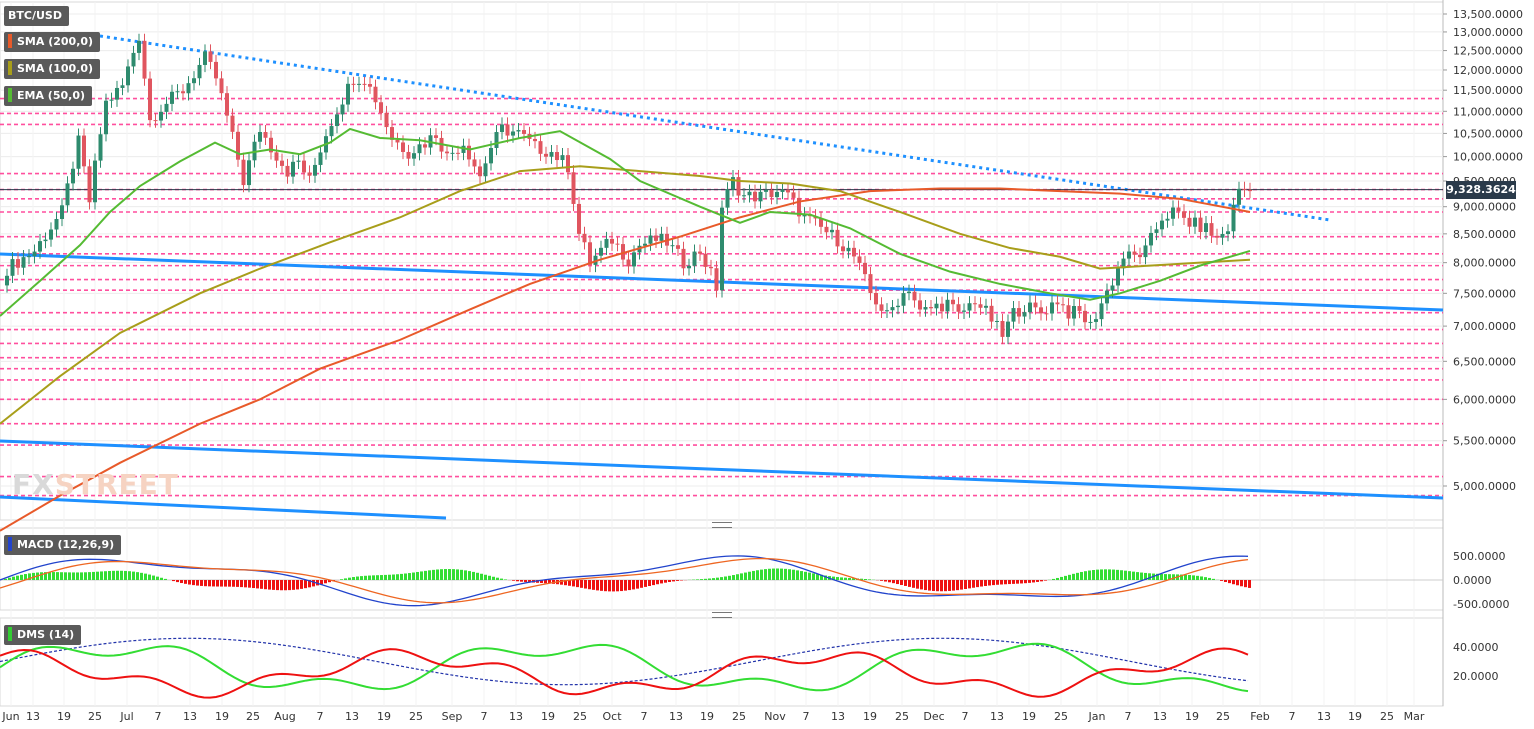 The width and height of the screenshot is (1534, 729). Describe the element at coordinates (1488, 51) in the screenshot. I see `y-tick-label: 12,500.0000` at that location.